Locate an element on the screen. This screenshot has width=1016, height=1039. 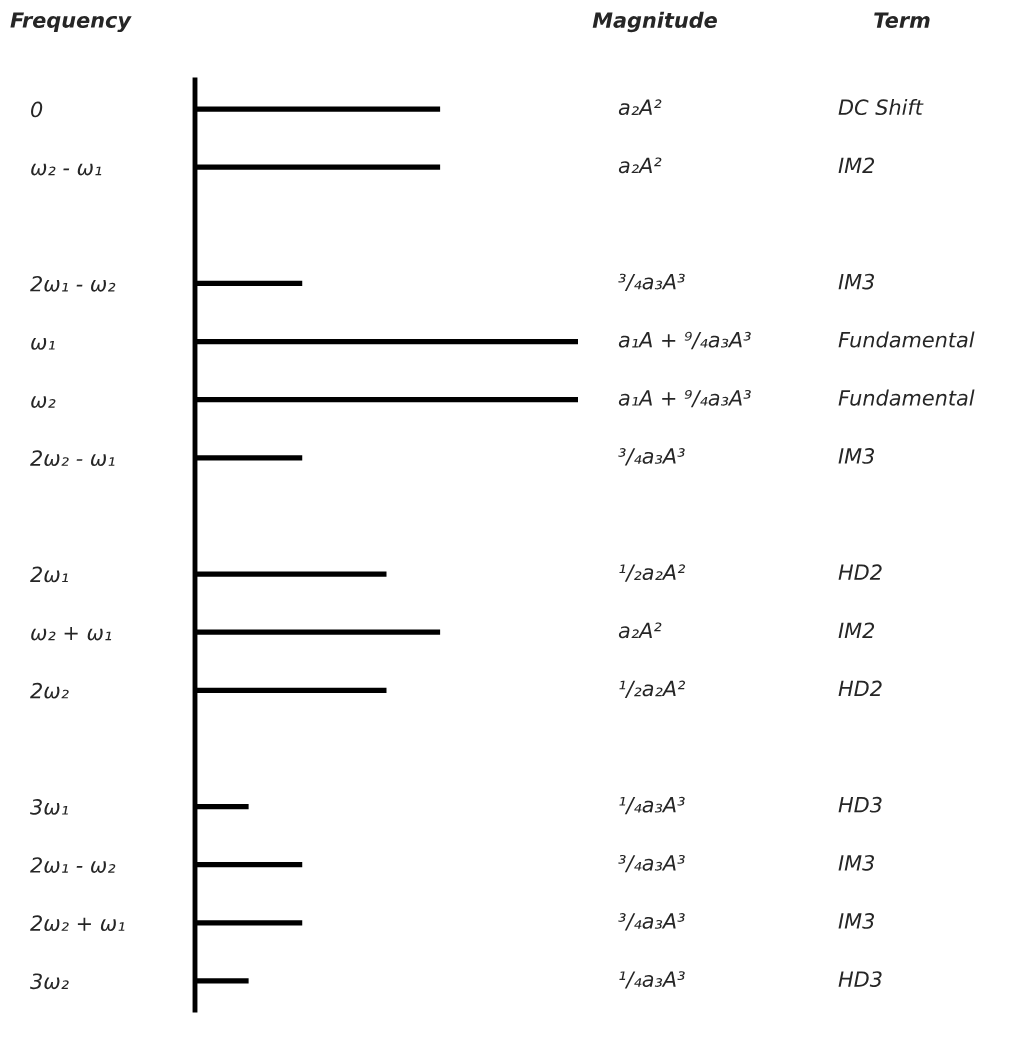
y-tick-label: 0 is located at coordinates (37, 109).